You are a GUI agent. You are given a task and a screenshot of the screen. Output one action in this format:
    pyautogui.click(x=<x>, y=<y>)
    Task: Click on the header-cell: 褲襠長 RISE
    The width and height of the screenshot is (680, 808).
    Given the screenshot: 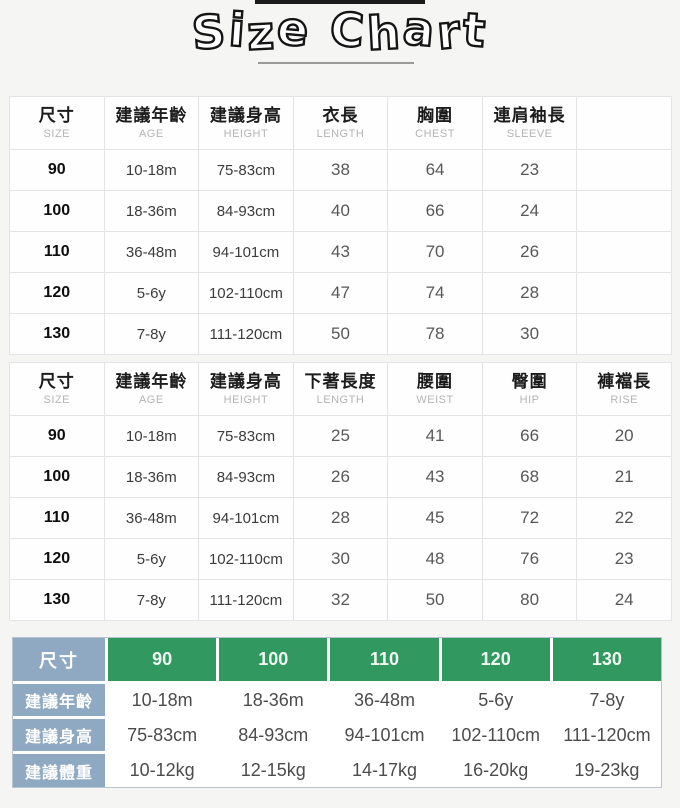 What is the action you would take?
    pyautogui.click(x=624, y=389)
    